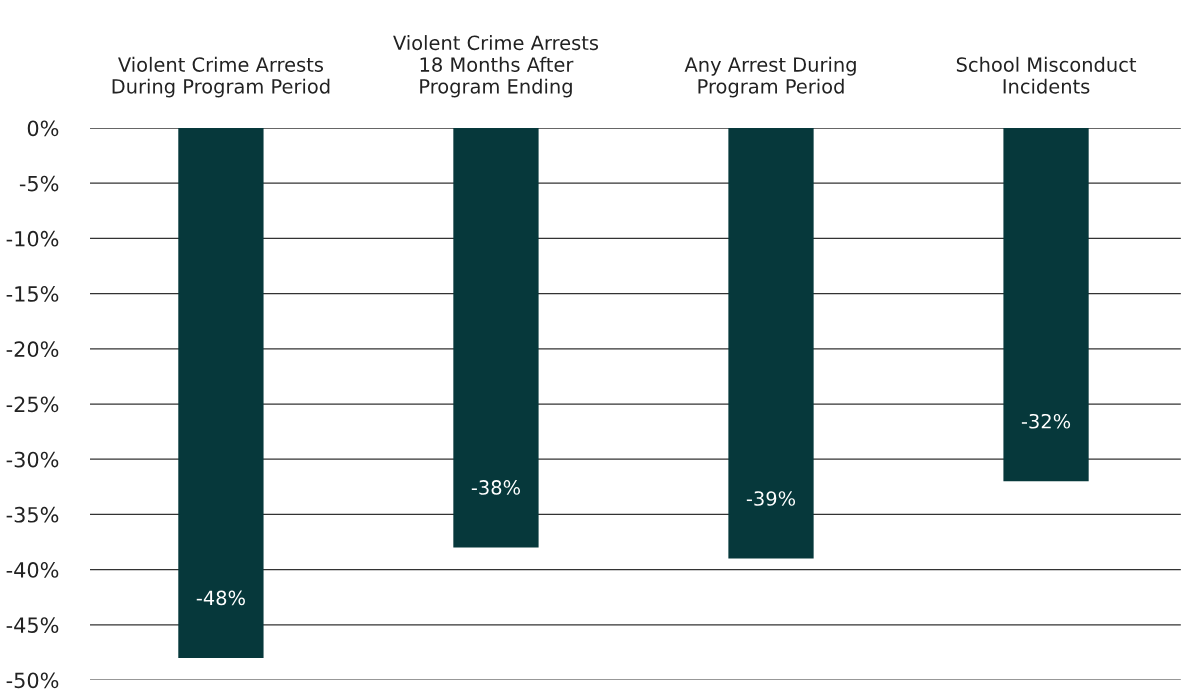 This screenshot has width=1182, height=690. I want to click on y-tick-label: -45%, so click(32, 625).